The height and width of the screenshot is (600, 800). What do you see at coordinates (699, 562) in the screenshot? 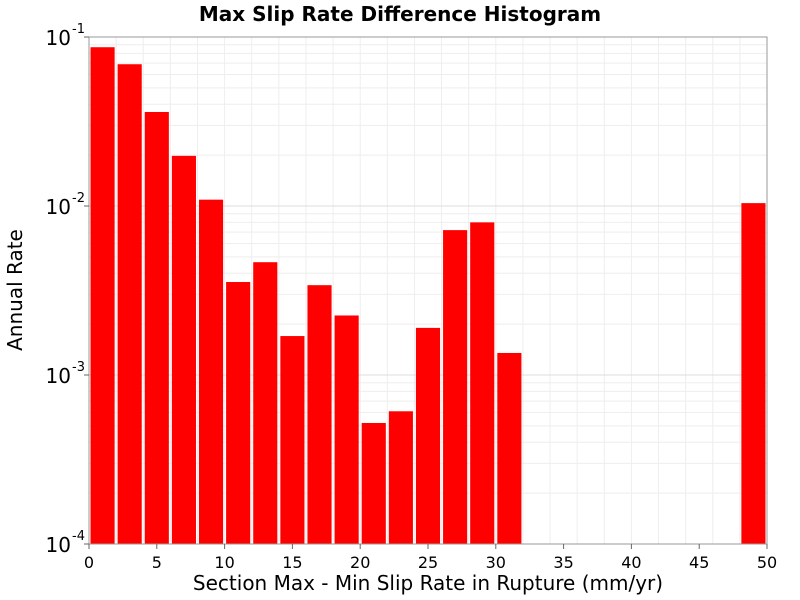
I see `x-tick-label: 45` at bounding box center [699, 562].